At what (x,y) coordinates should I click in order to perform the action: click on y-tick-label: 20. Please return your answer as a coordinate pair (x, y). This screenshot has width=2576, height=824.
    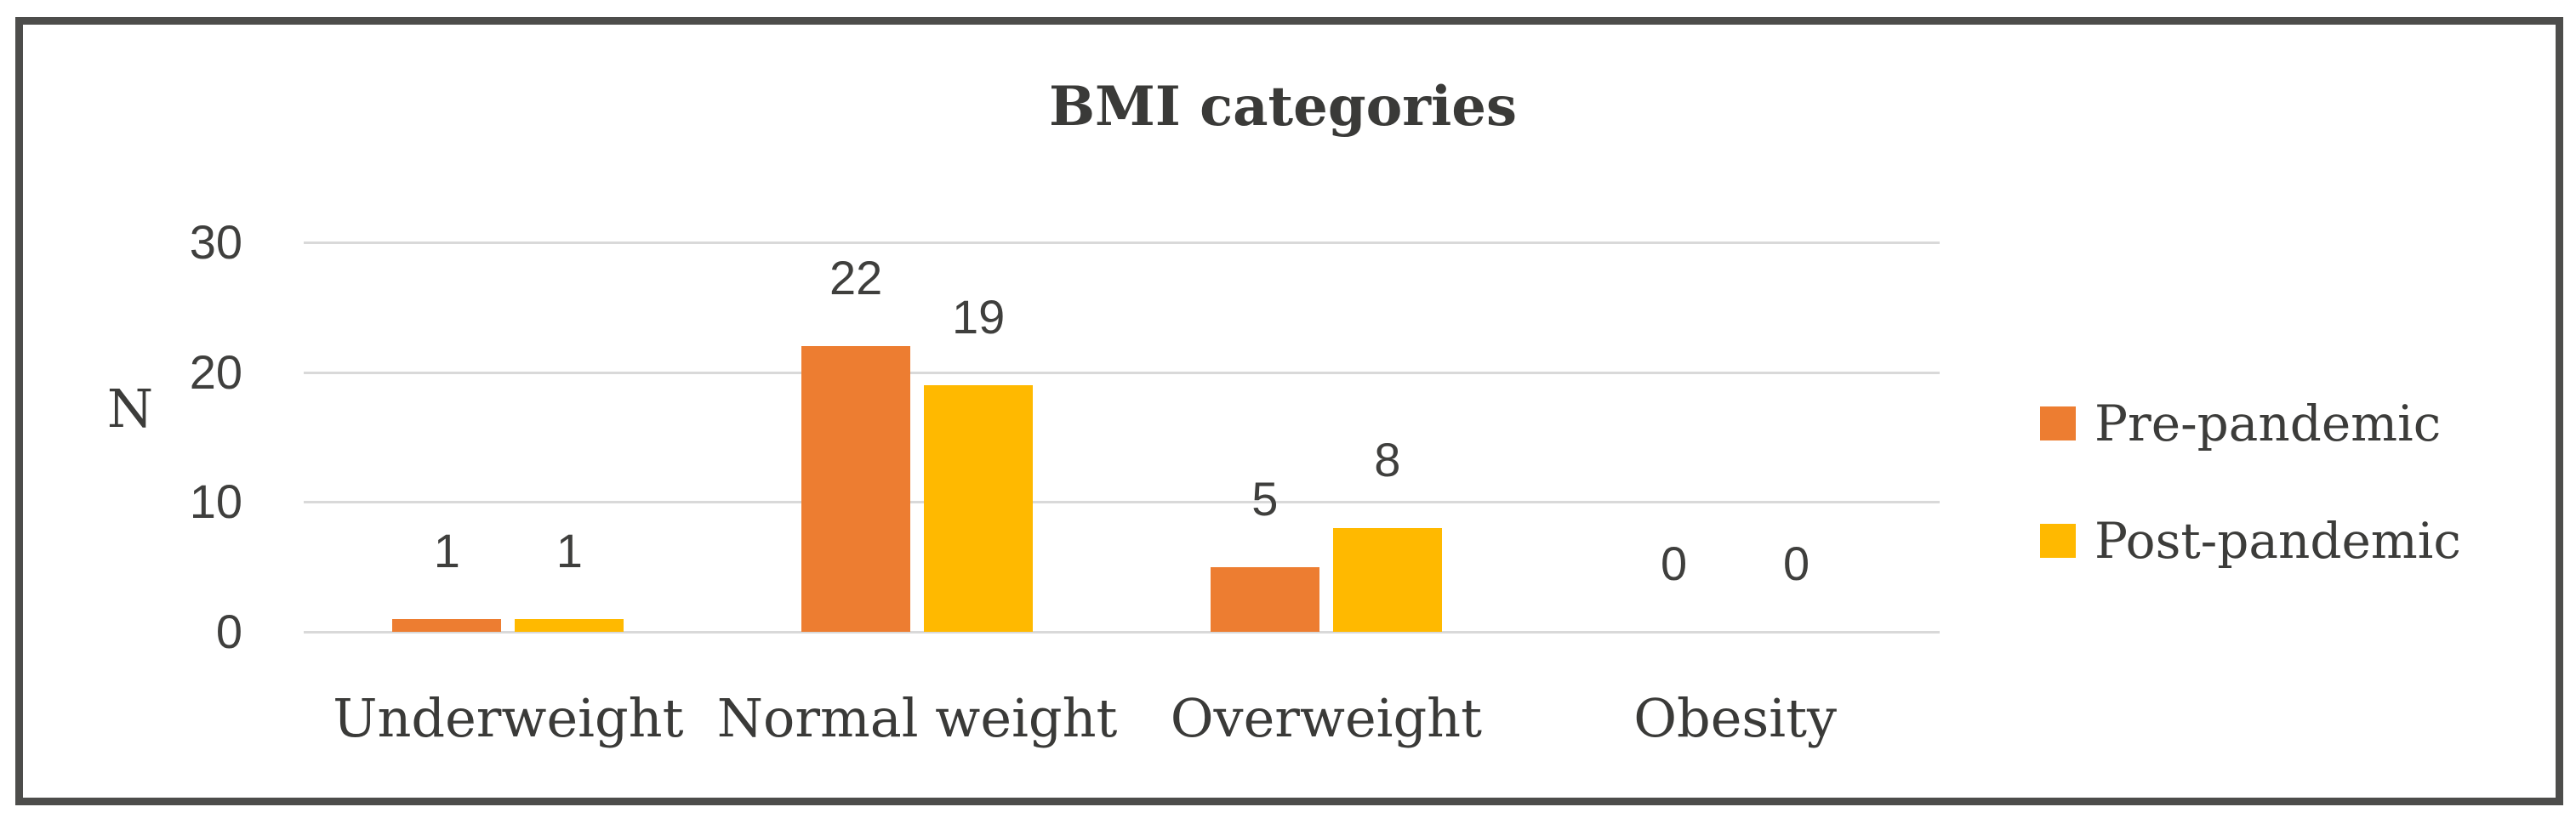
    Looking at the image, I should click on (215, 372).